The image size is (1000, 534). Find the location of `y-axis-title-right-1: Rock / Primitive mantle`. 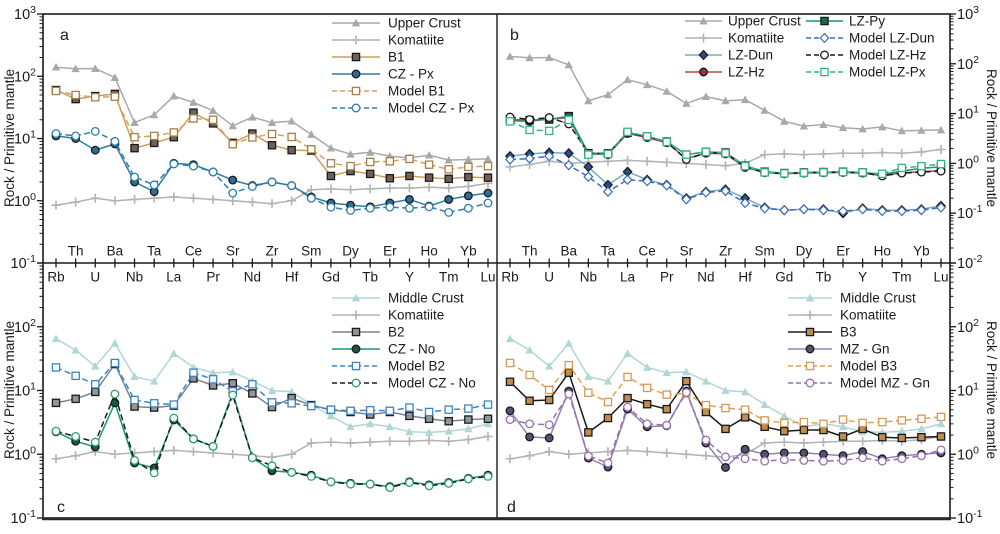

y-axis-title-right-1: Rock / Primitive mantle is located at coordinates (991, 390).